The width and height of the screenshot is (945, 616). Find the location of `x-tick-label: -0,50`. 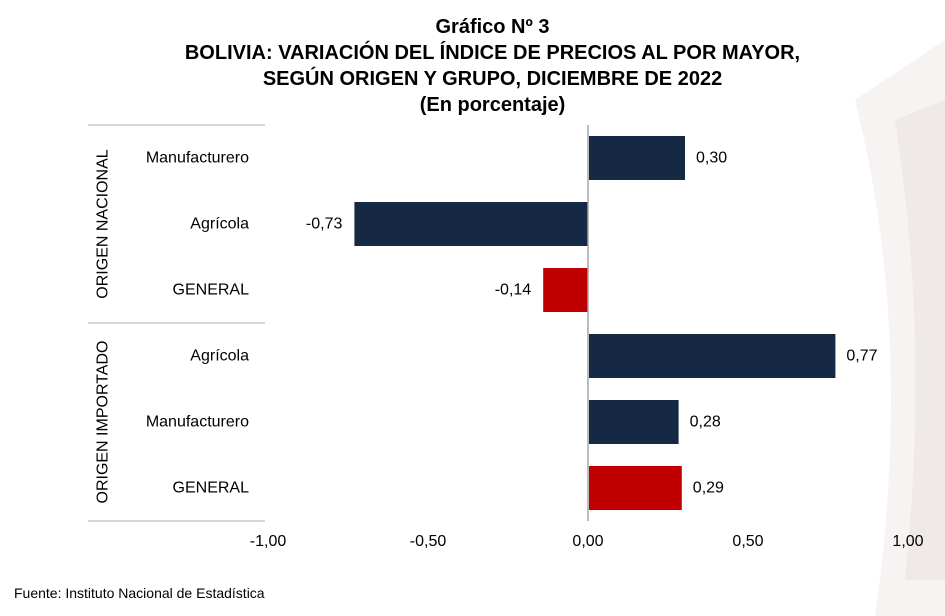

x-tick-label: -0,50 is located at coordinates (428, 541).